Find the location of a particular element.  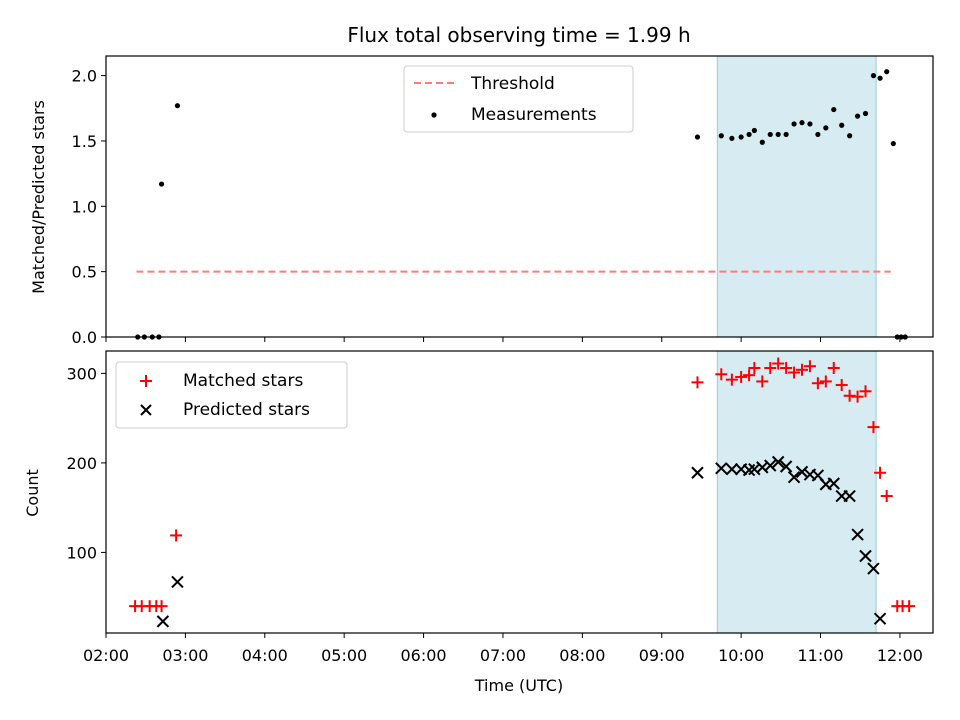

top-shaded-interval is located at coordinates (796, 196).